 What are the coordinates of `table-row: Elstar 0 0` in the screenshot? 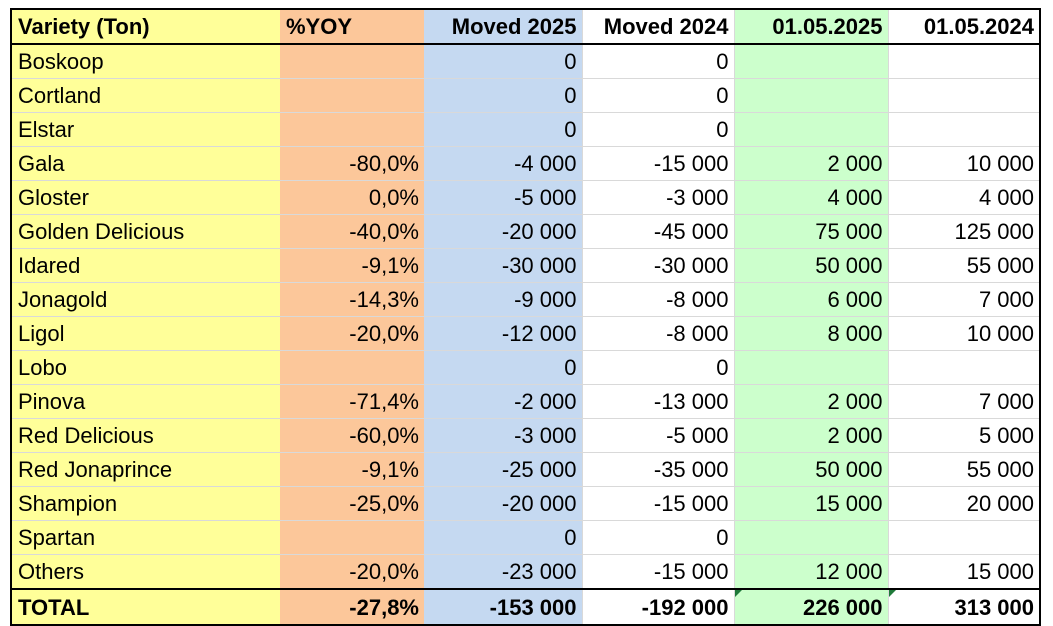 It's located at (525, 129).